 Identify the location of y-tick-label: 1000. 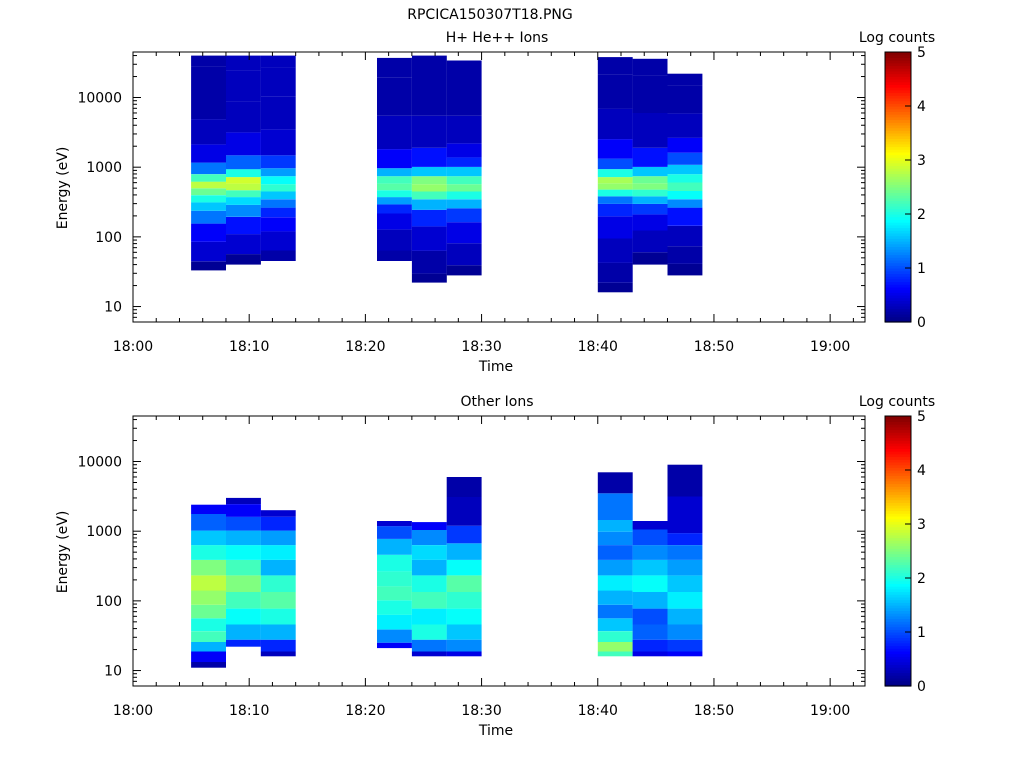
(104, 532).